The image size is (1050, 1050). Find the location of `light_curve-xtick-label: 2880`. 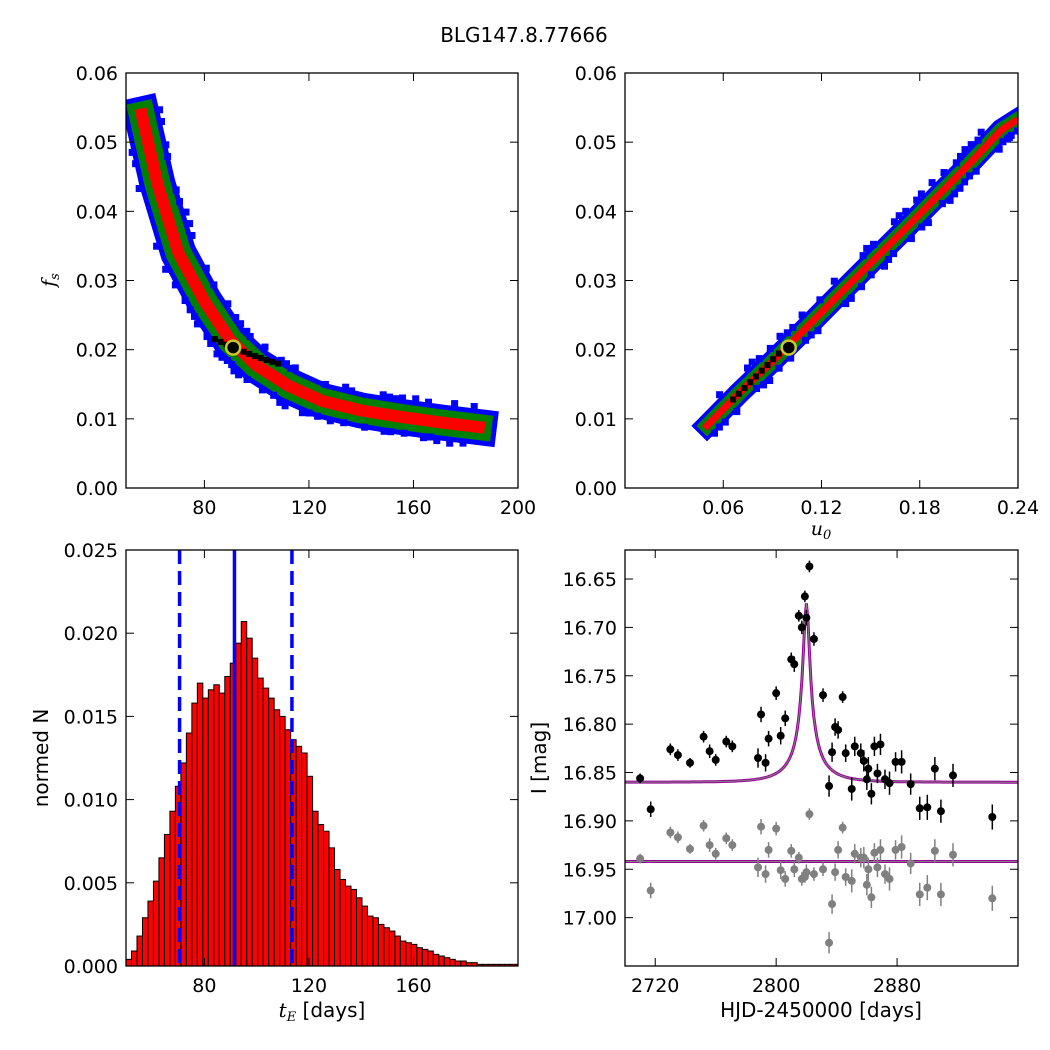

light_curve-xtick-label: 2880 is located at coordinates (897, 986).